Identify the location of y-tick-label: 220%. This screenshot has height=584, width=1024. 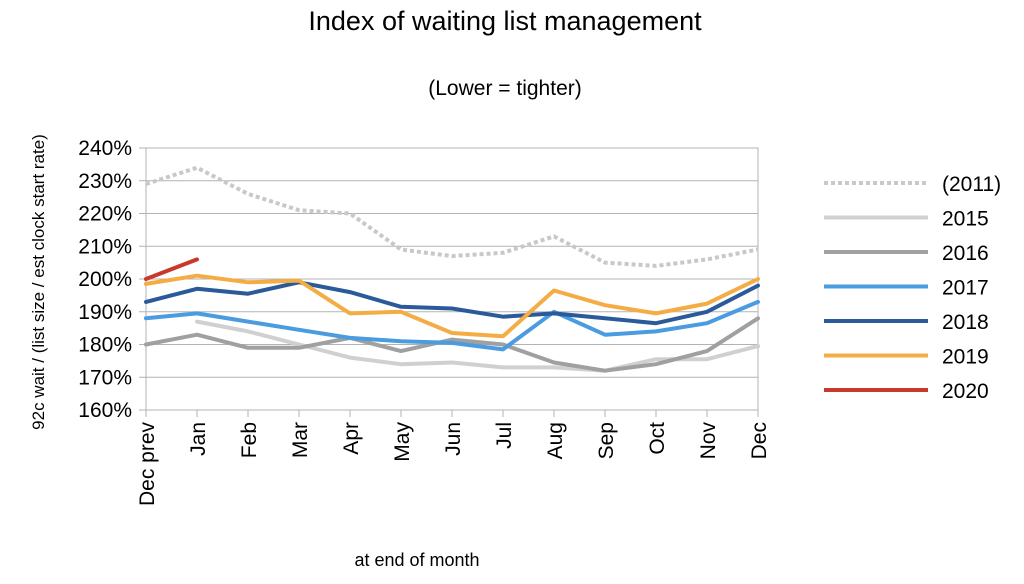
(105, 214).